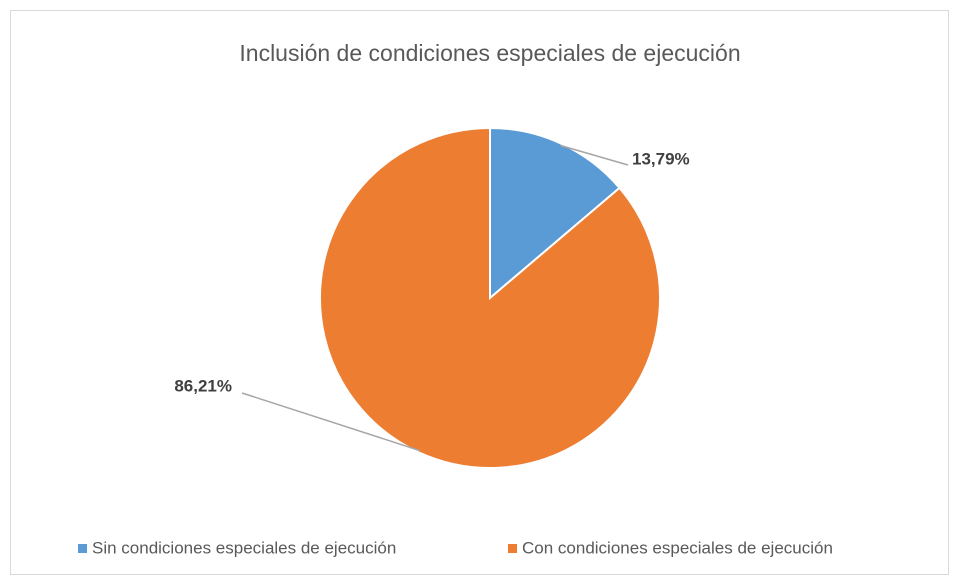 This screenshot has width=959, height=583. I want to click on data-label: 86,21%, so click(203, 385).